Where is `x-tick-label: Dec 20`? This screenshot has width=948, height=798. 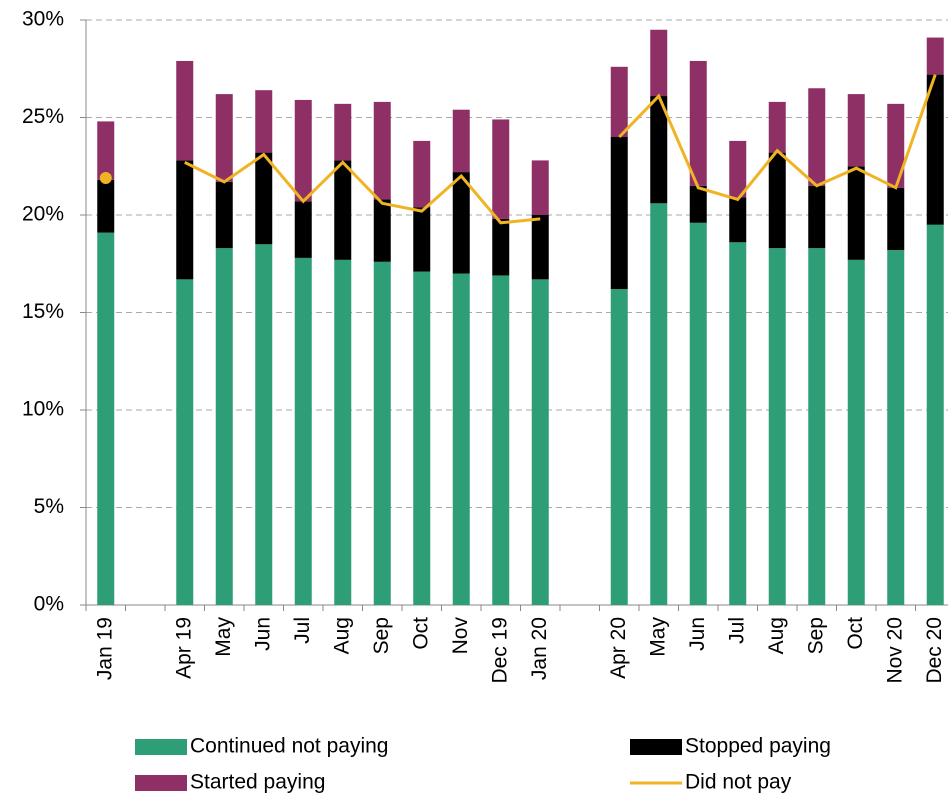
x-tick-label: Dec 20 is located at coordinates (934, 650).